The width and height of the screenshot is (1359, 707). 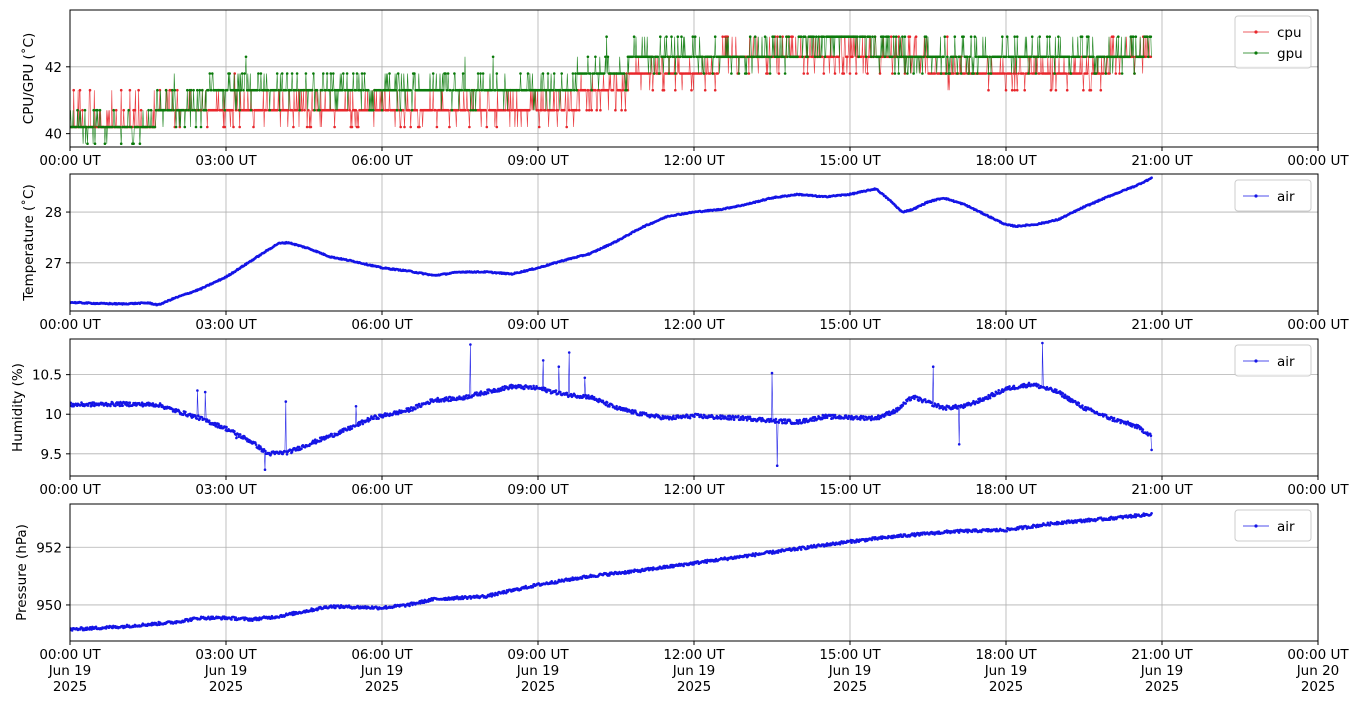 What do you see at coordinates (53, 264) in the screenshot?
I see `y-tick-label: 27` at bounding box center [53, 264].